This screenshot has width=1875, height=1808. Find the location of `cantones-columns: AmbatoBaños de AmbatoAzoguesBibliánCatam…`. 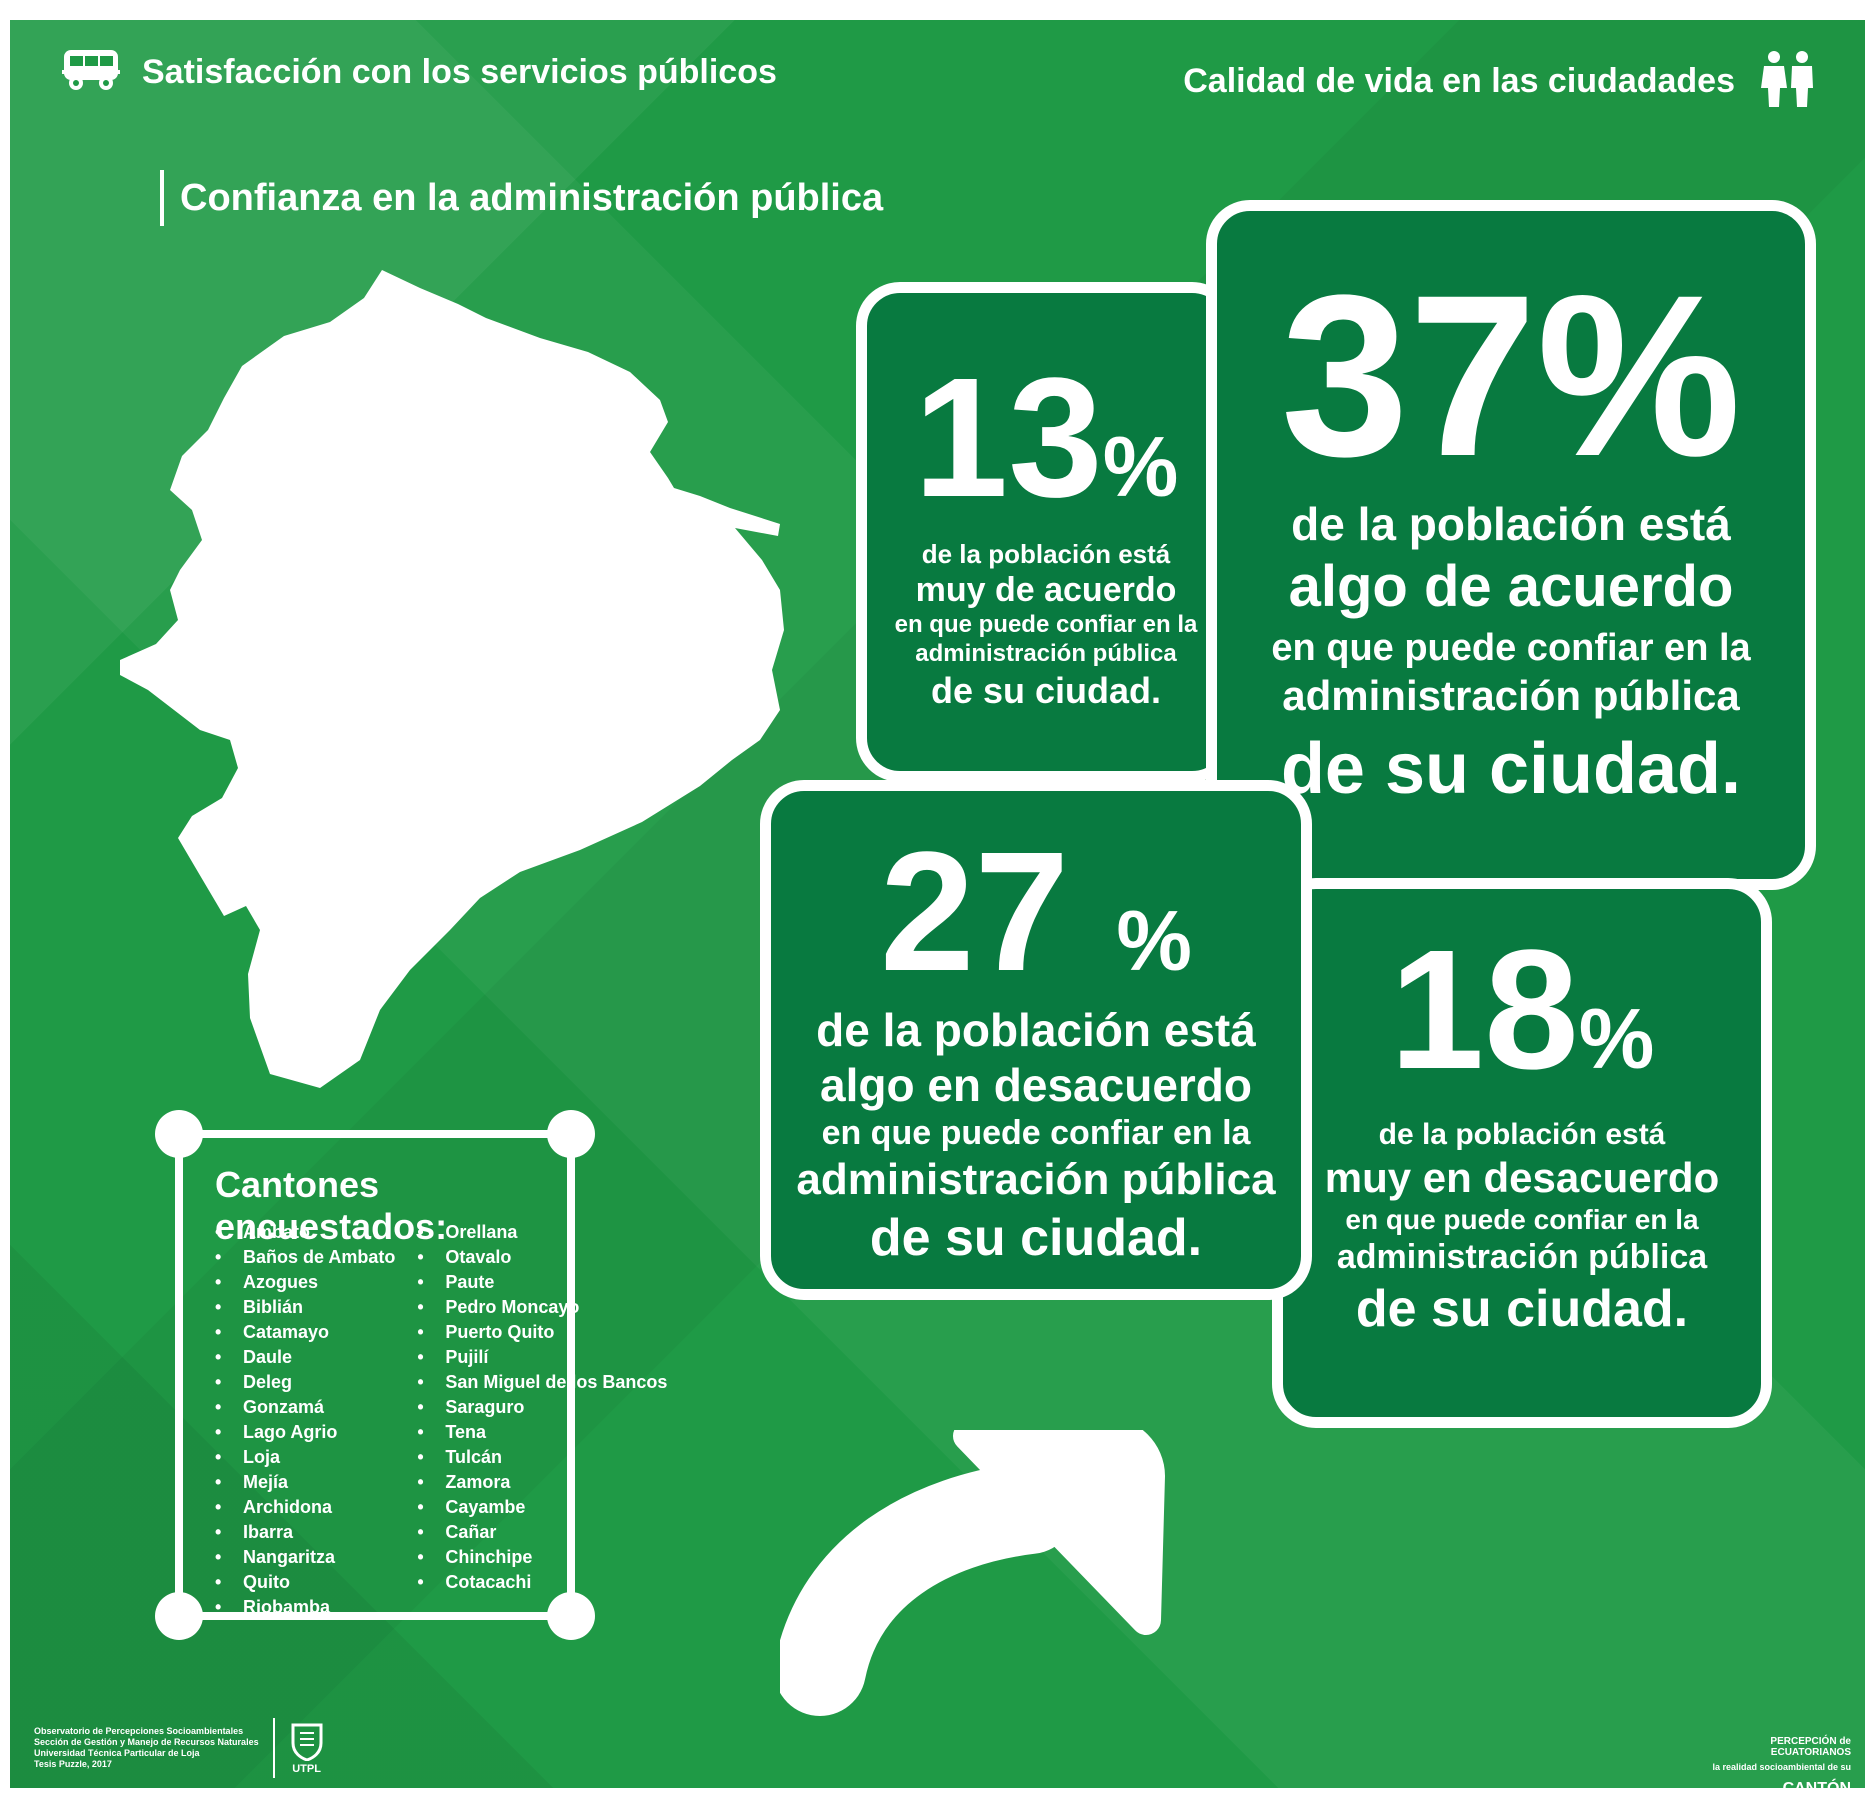

cantones-columns: AmbatoBaños de AmbatoAzoguesBibliánCatam… is located at coordinates (441, 1420).